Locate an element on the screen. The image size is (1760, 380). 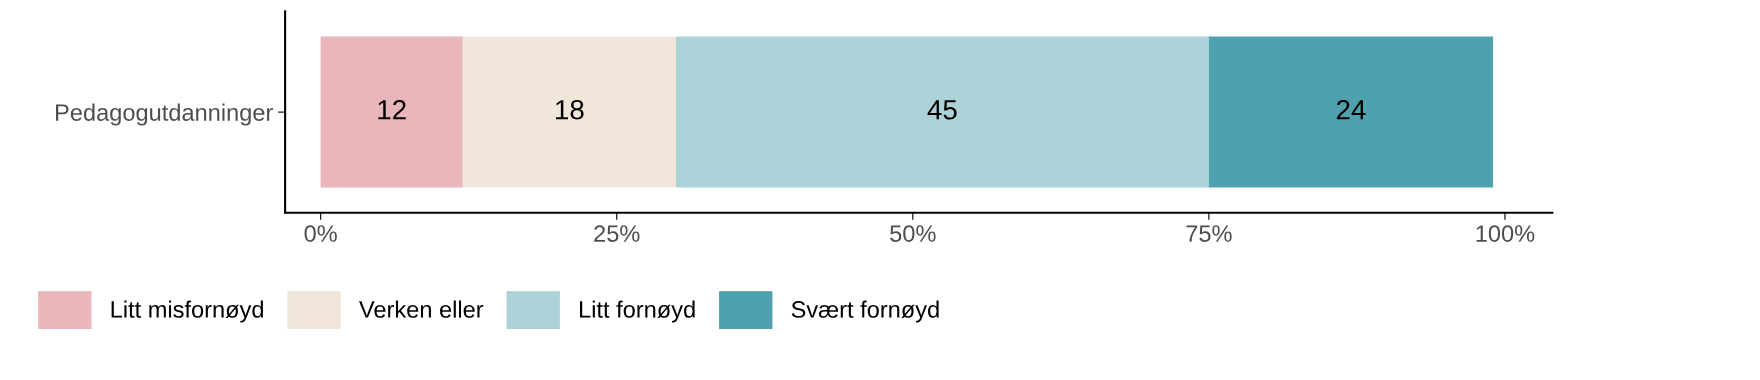
legend-label: Verken eller is located at coordinates (421, 309).